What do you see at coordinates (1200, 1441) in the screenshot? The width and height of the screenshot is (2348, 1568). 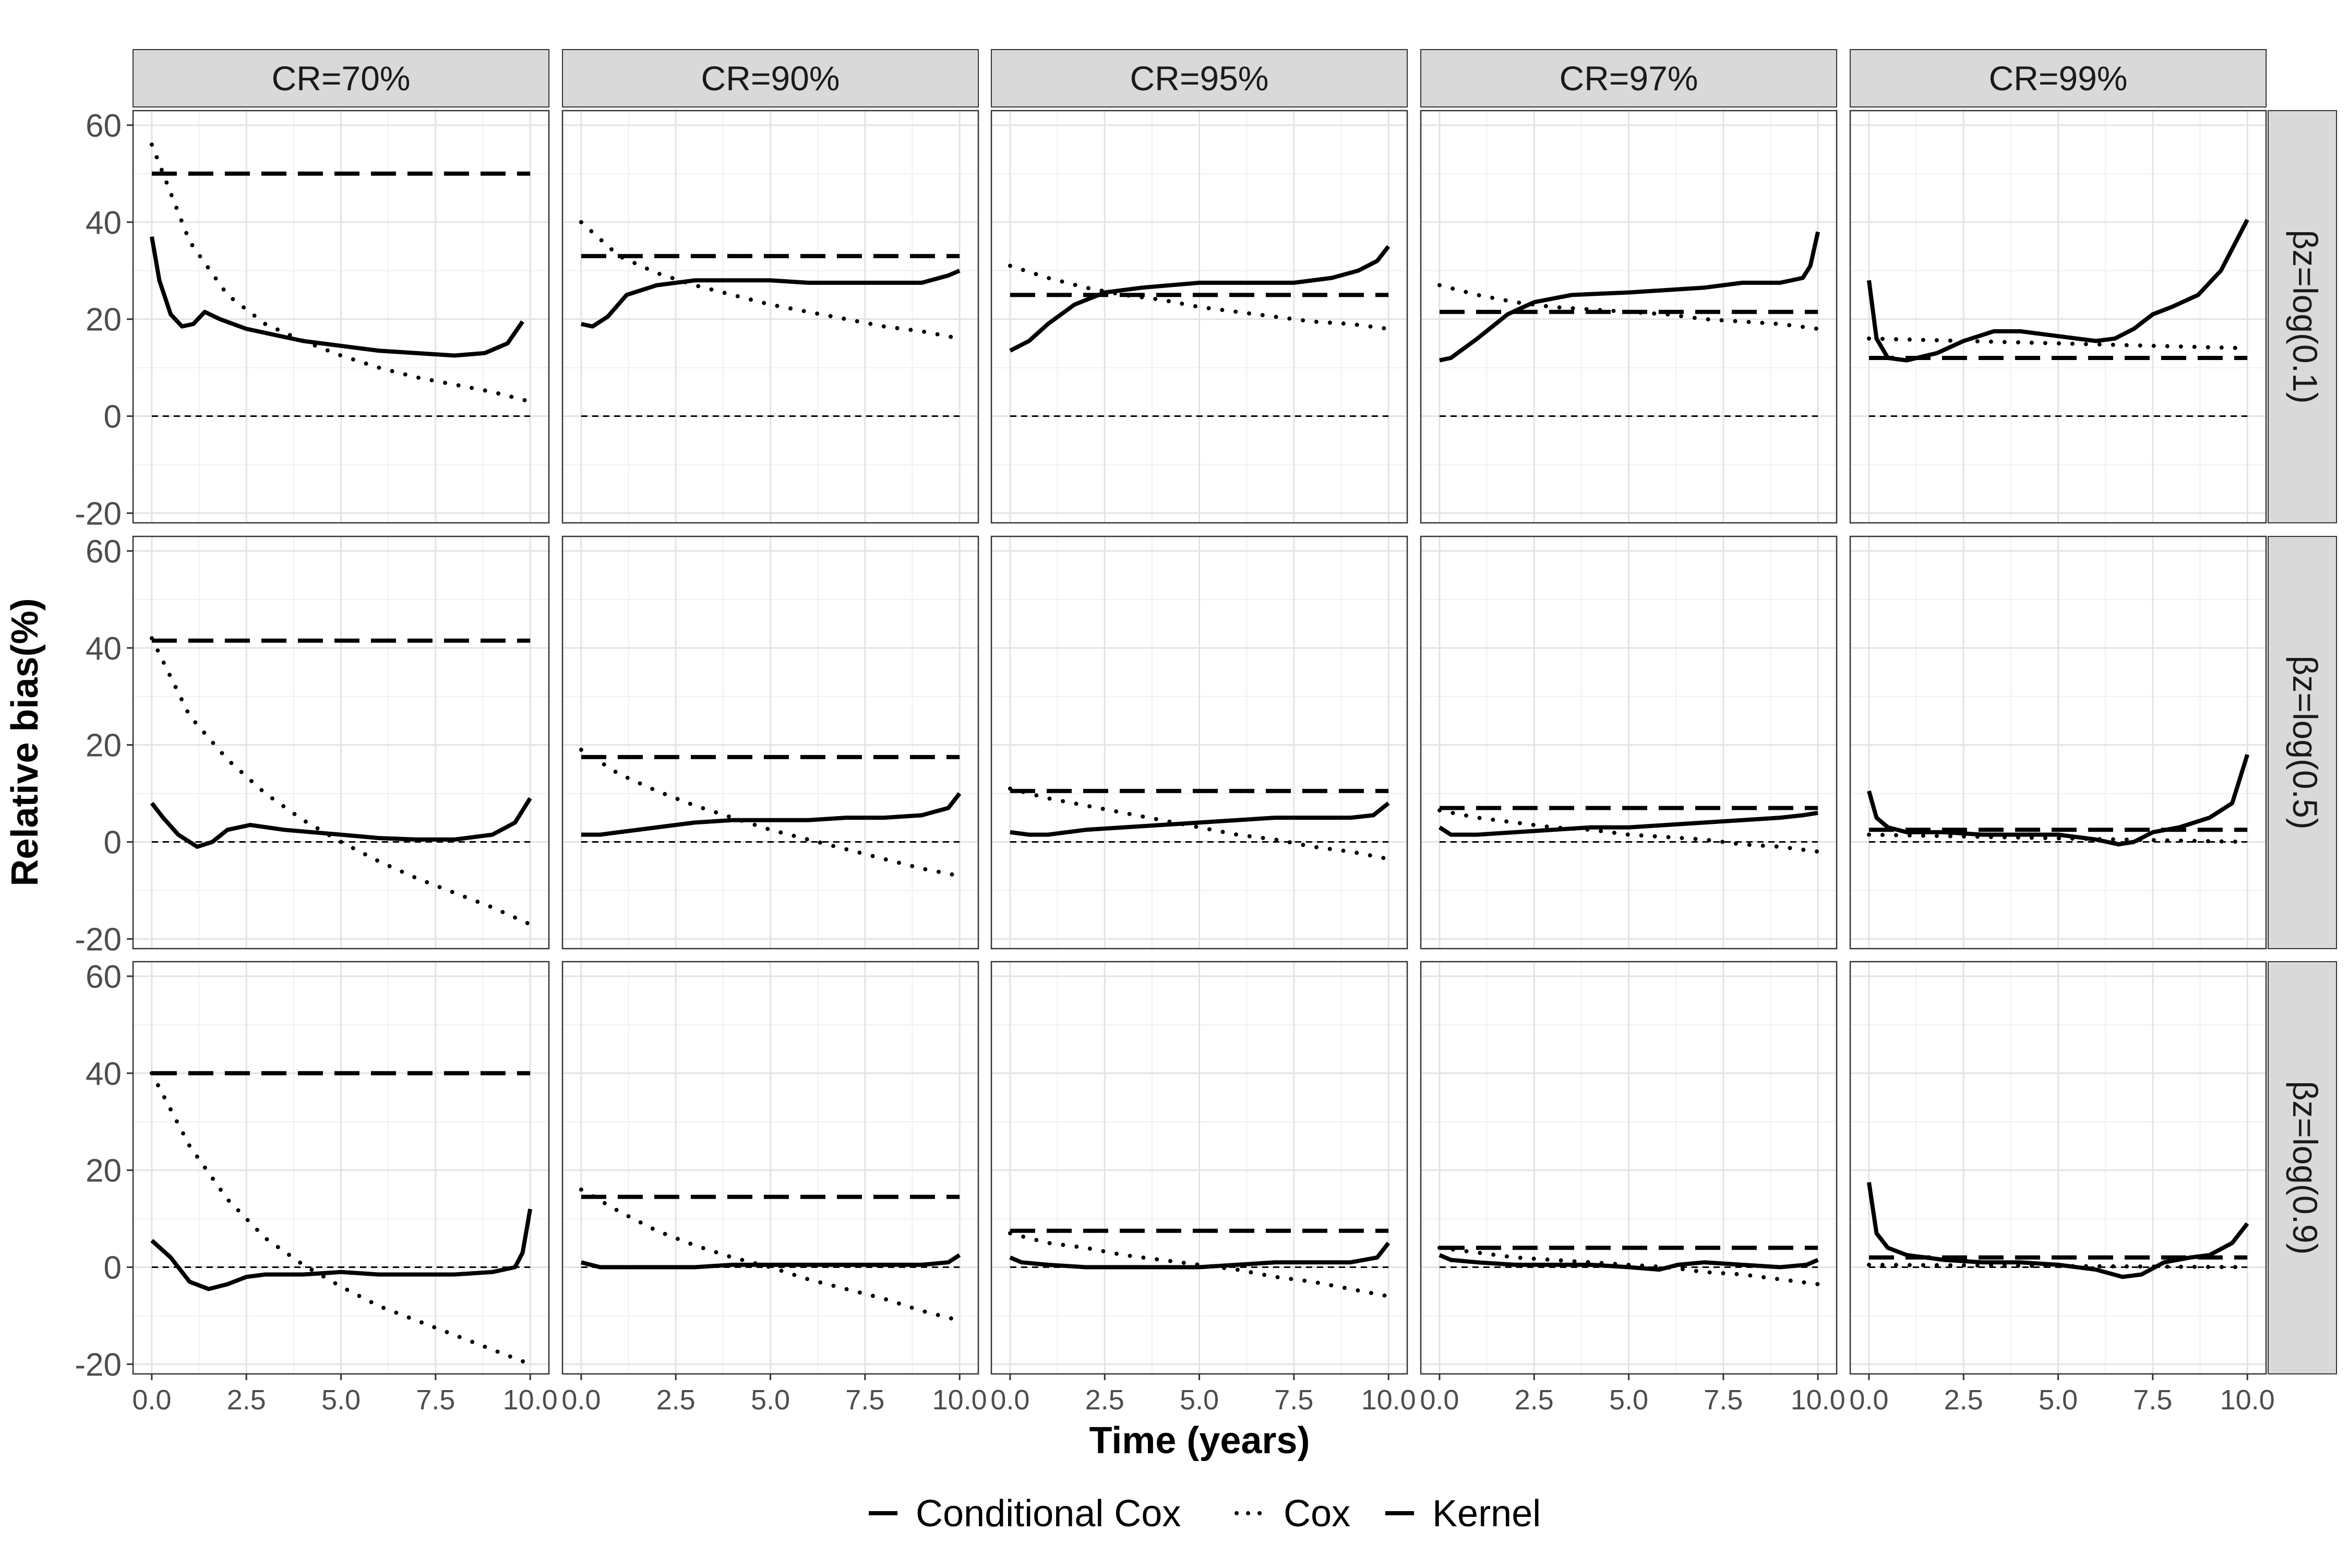 I see `x-axis-title: Time (years)` at bounding box center [1200, 1441].